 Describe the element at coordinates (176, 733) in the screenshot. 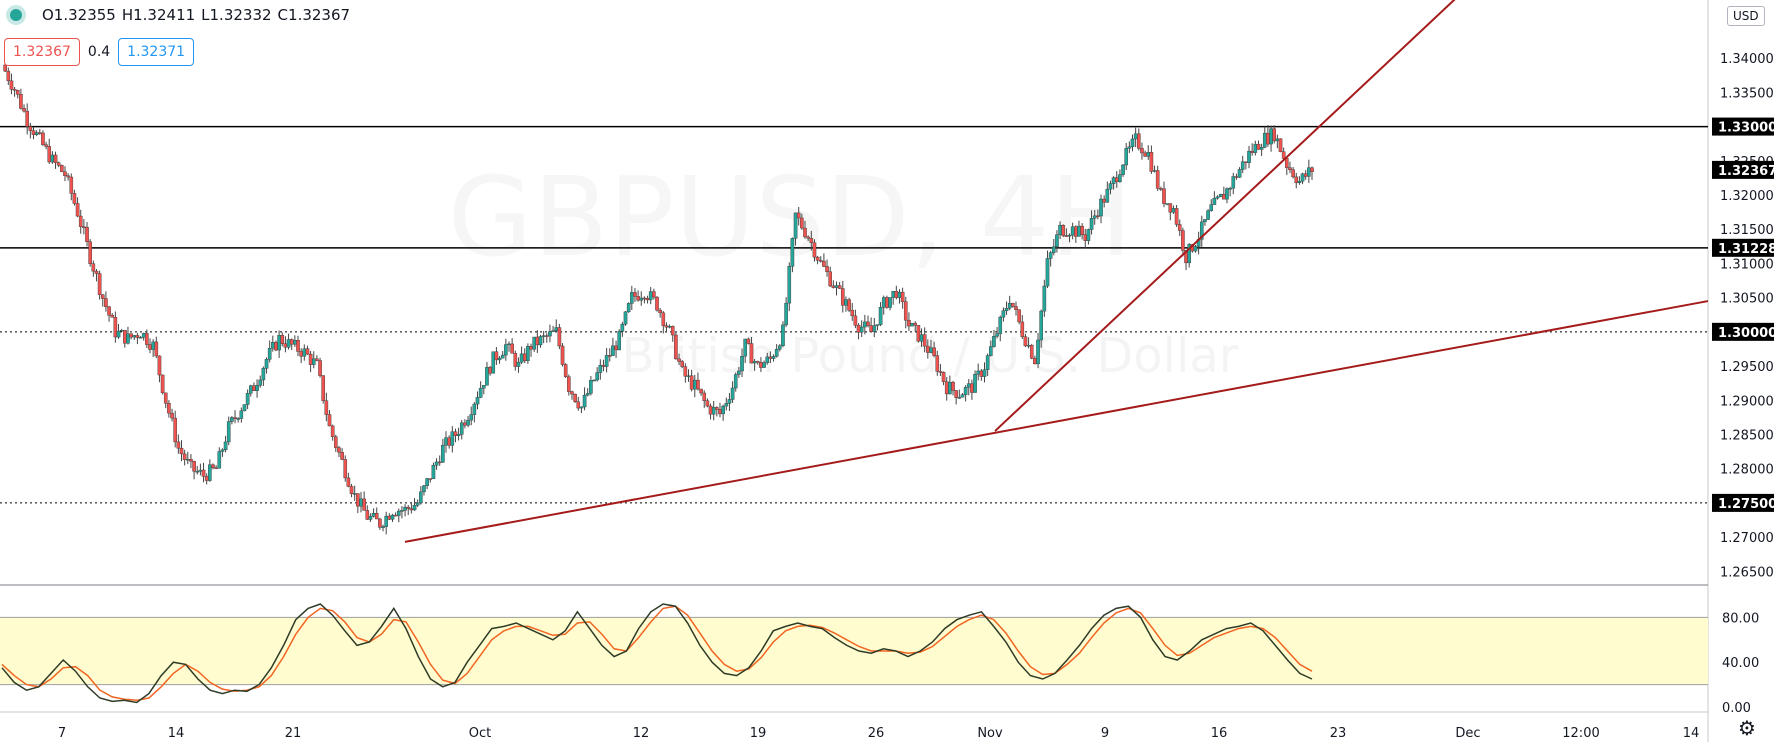

I see `time-tick-label: 14` at that location.